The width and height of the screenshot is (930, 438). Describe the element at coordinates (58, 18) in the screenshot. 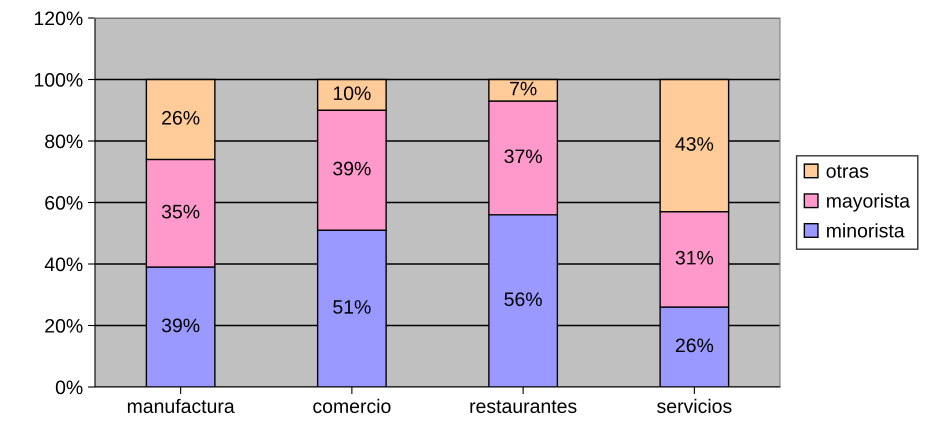

I see `y-tick-label: 120%` at that location.